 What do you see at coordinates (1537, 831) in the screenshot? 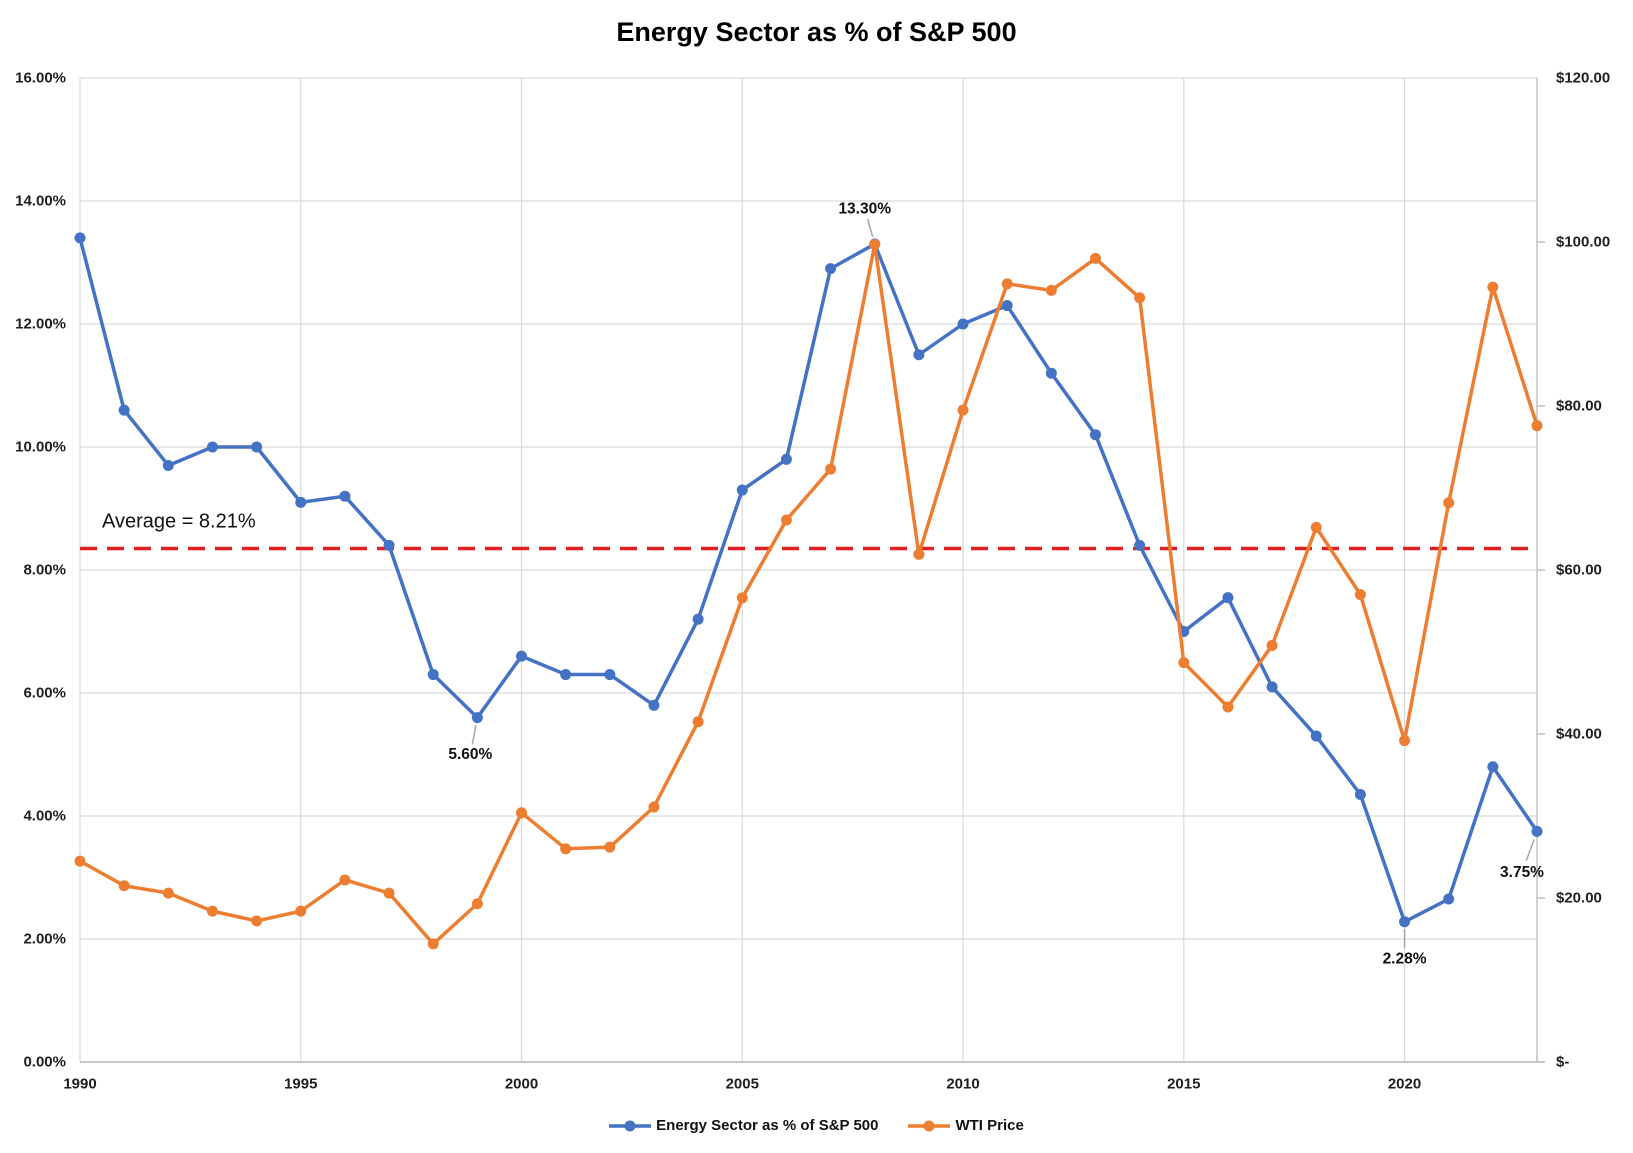
I see `energy-sector-as-of-s-p-500-point-2023` at bounding box center [1537, 831].